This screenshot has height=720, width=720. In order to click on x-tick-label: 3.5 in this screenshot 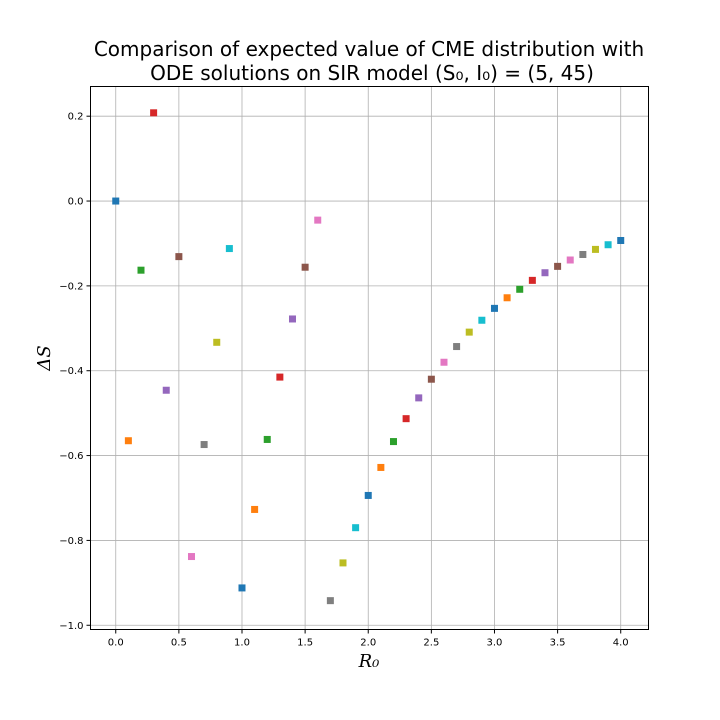, I will do `click(558, 643)`.